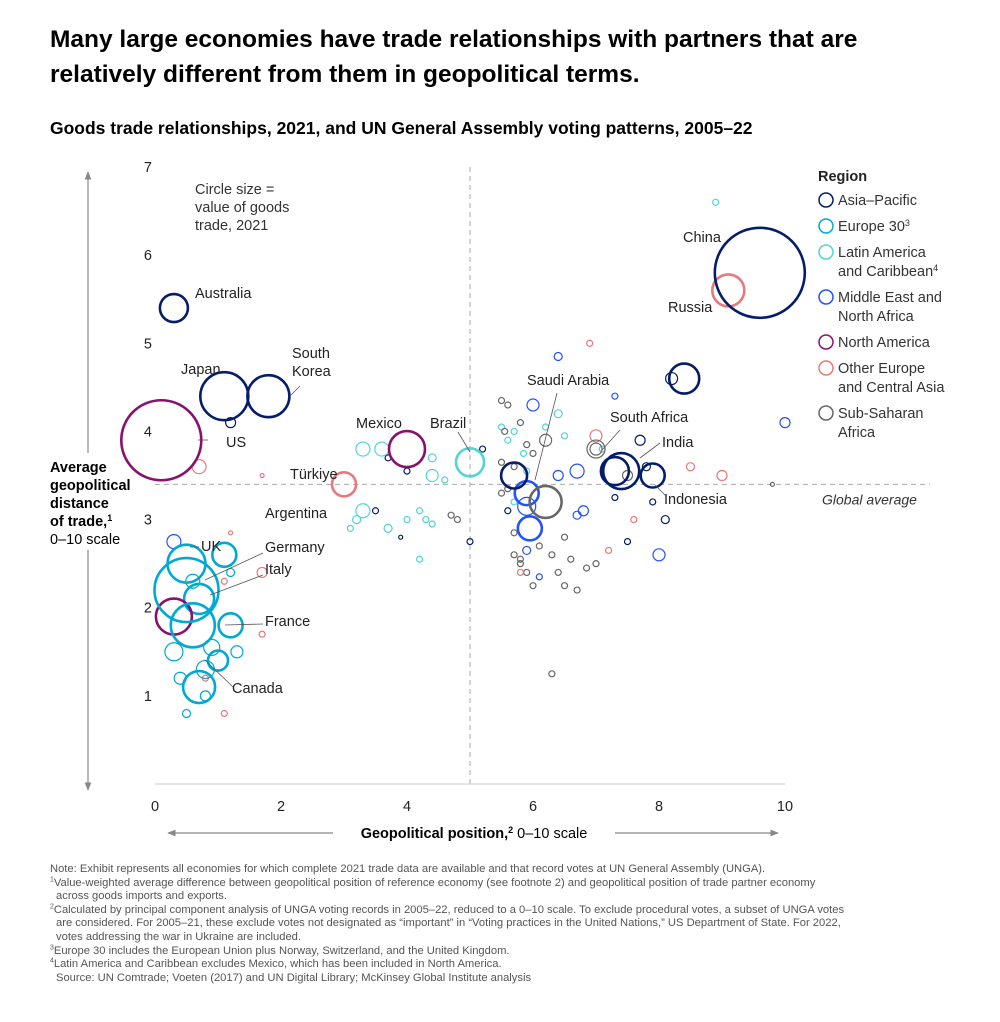 This screenshot has height=1022, width=1000. Describe the element at coordinates (148, 521) in the screenshot. I see `y-tick-label: 3` at that location.